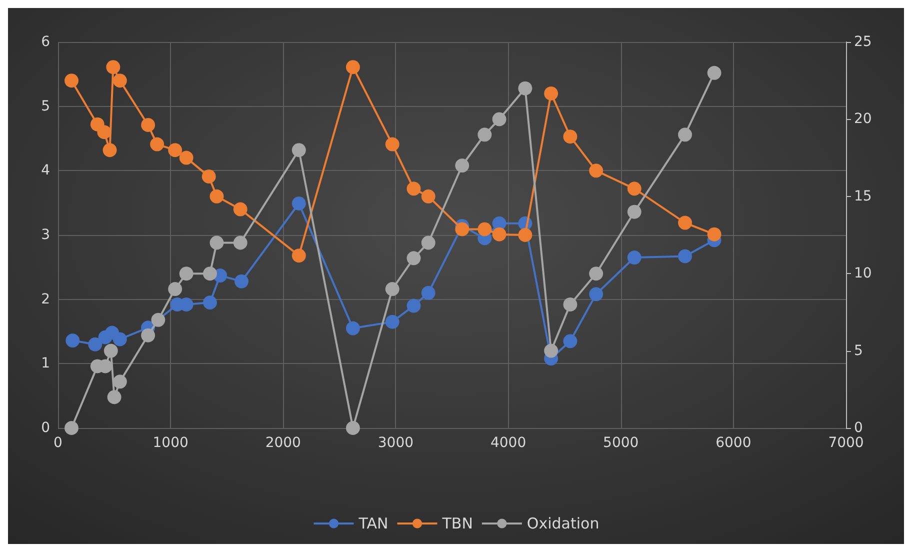 The image size is (912, 552). I want to click on y2-tick-label: 5, so click(858, 350).